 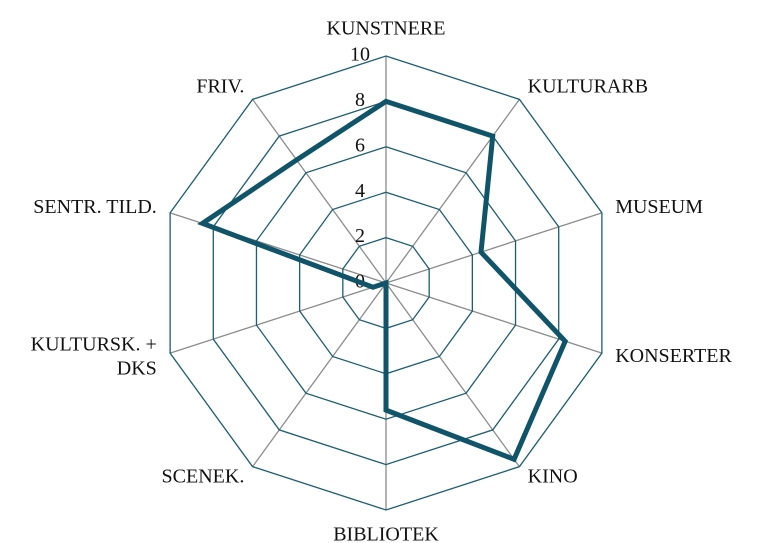 What do you see at coordinates (94, 344) in the screenshot?
I see `category-label-line: KULTURSK. +` at bounding box center [94, 344].